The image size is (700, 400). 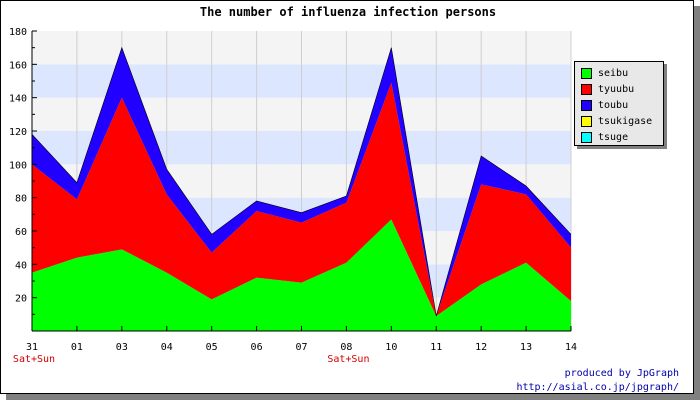 I want to click on x-tick-label: 12, so click(x=481, y=347).